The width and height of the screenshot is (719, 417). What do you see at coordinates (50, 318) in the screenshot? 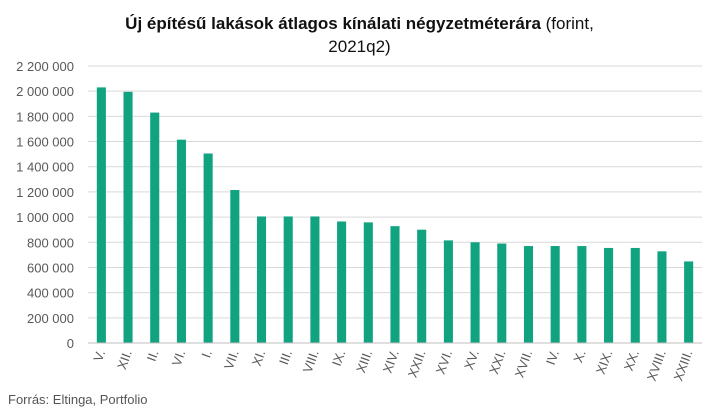
I see `y-tick-label: 200 000` at bounding box center [50, 318].